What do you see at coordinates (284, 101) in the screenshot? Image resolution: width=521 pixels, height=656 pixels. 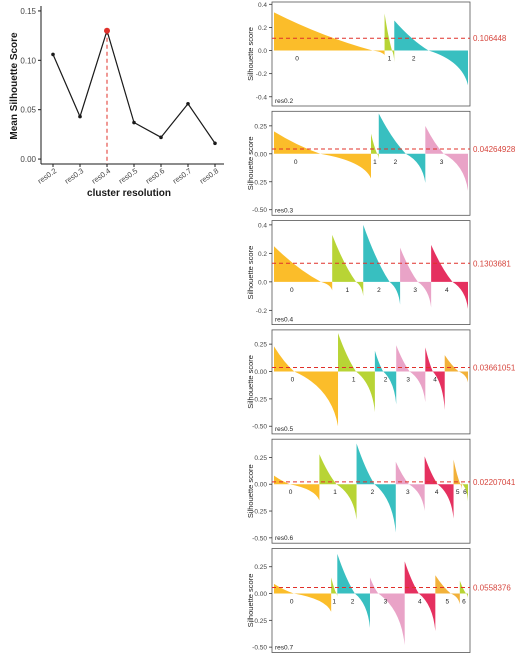 I see `panel-resolution-label: res0.2` at bounding box center [284, 101].